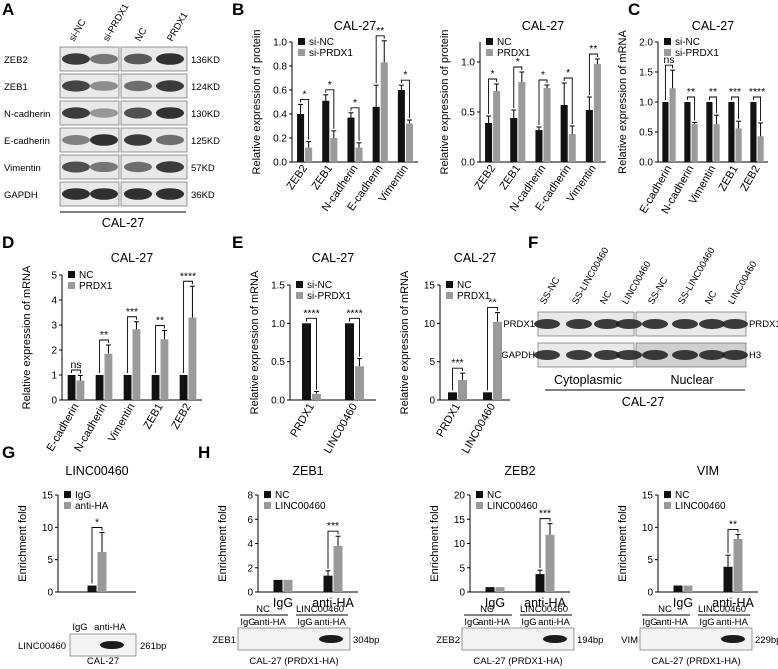  What do you see at coordinates (16, 87) in the screenshot?
I see `blot-row-label: ZEB1` at bounding box center [16, 87].